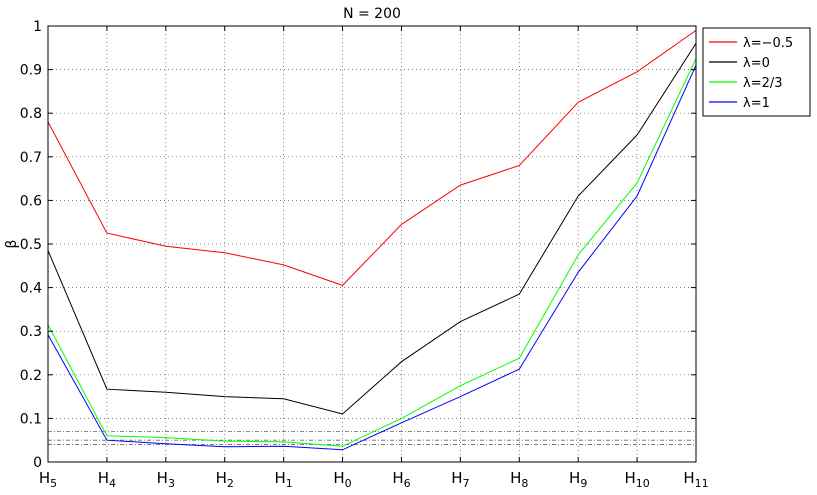  Describe the element at coordinates (31, 332) in the screenshot. I see `y-tick-label: 0.3` at that location.